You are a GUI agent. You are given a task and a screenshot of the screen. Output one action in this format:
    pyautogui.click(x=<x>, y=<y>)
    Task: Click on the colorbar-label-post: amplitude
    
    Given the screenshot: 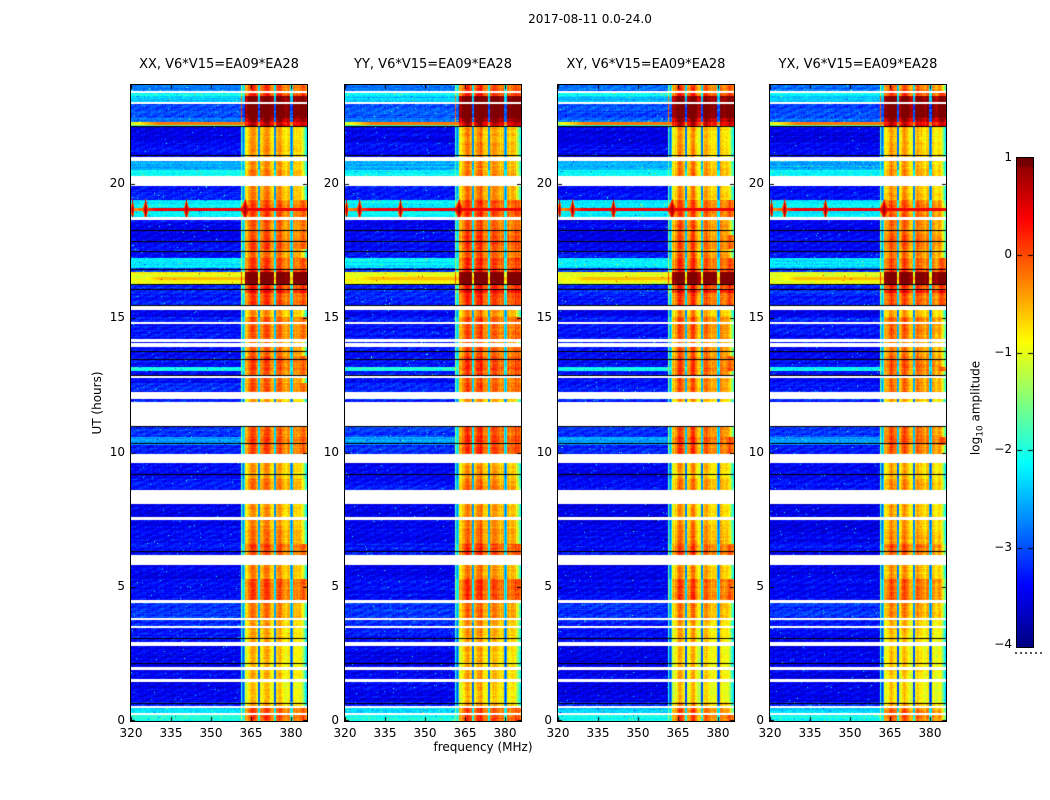 What is the action you would take?
    pyautogui.click(x=975, y=393)
    